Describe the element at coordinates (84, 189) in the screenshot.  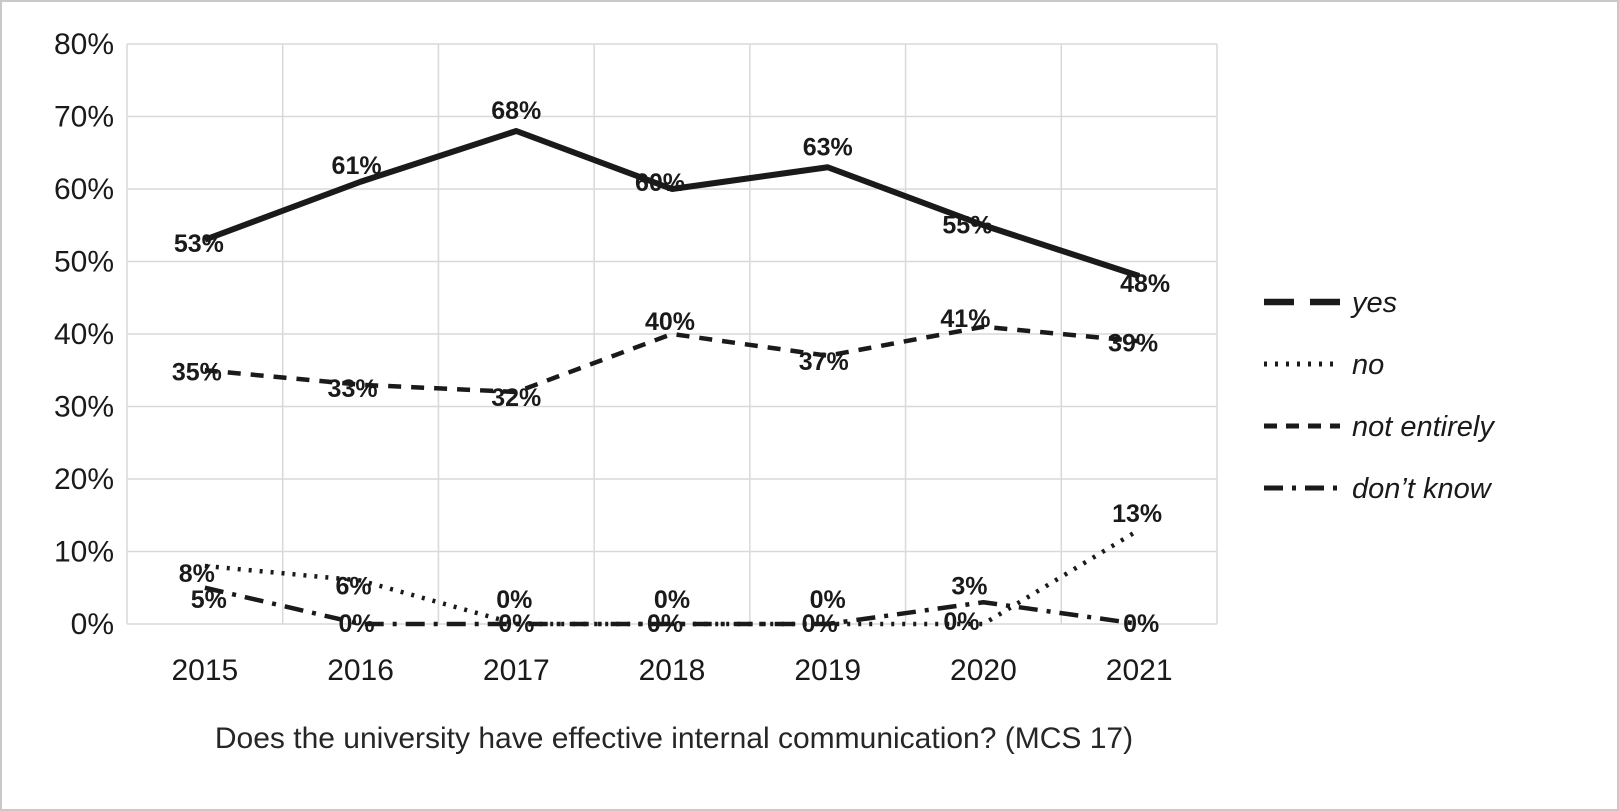
I see `y-tick-label: 60%` at that location.